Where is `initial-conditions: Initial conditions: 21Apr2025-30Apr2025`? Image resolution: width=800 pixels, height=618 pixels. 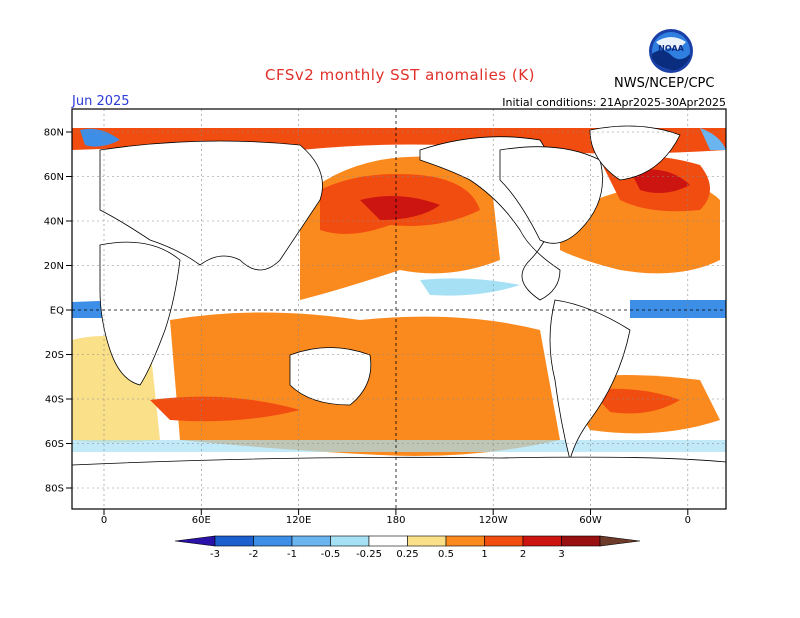
initial-conditions: Initial conditions: 21Apr2025-30Apr2025 is located at coordinates (614, 102).